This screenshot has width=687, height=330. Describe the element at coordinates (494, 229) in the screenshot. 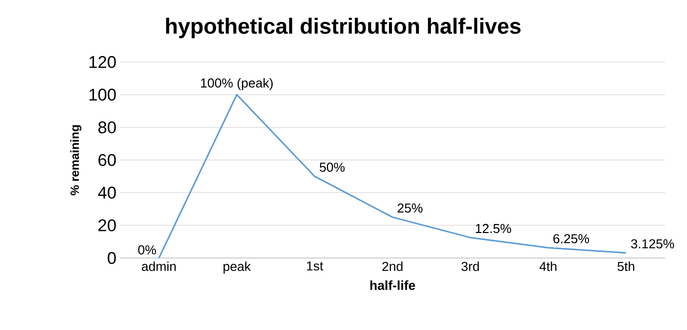

I see `data-label: 12.5%` at that location.